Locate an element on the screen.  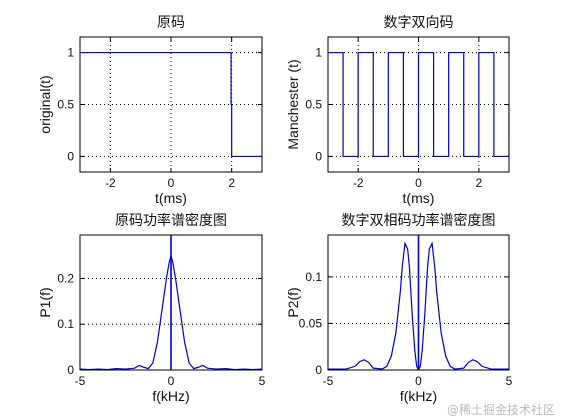
chart-title: 原码功率谱密度图 is located at coordinates (171, 220).